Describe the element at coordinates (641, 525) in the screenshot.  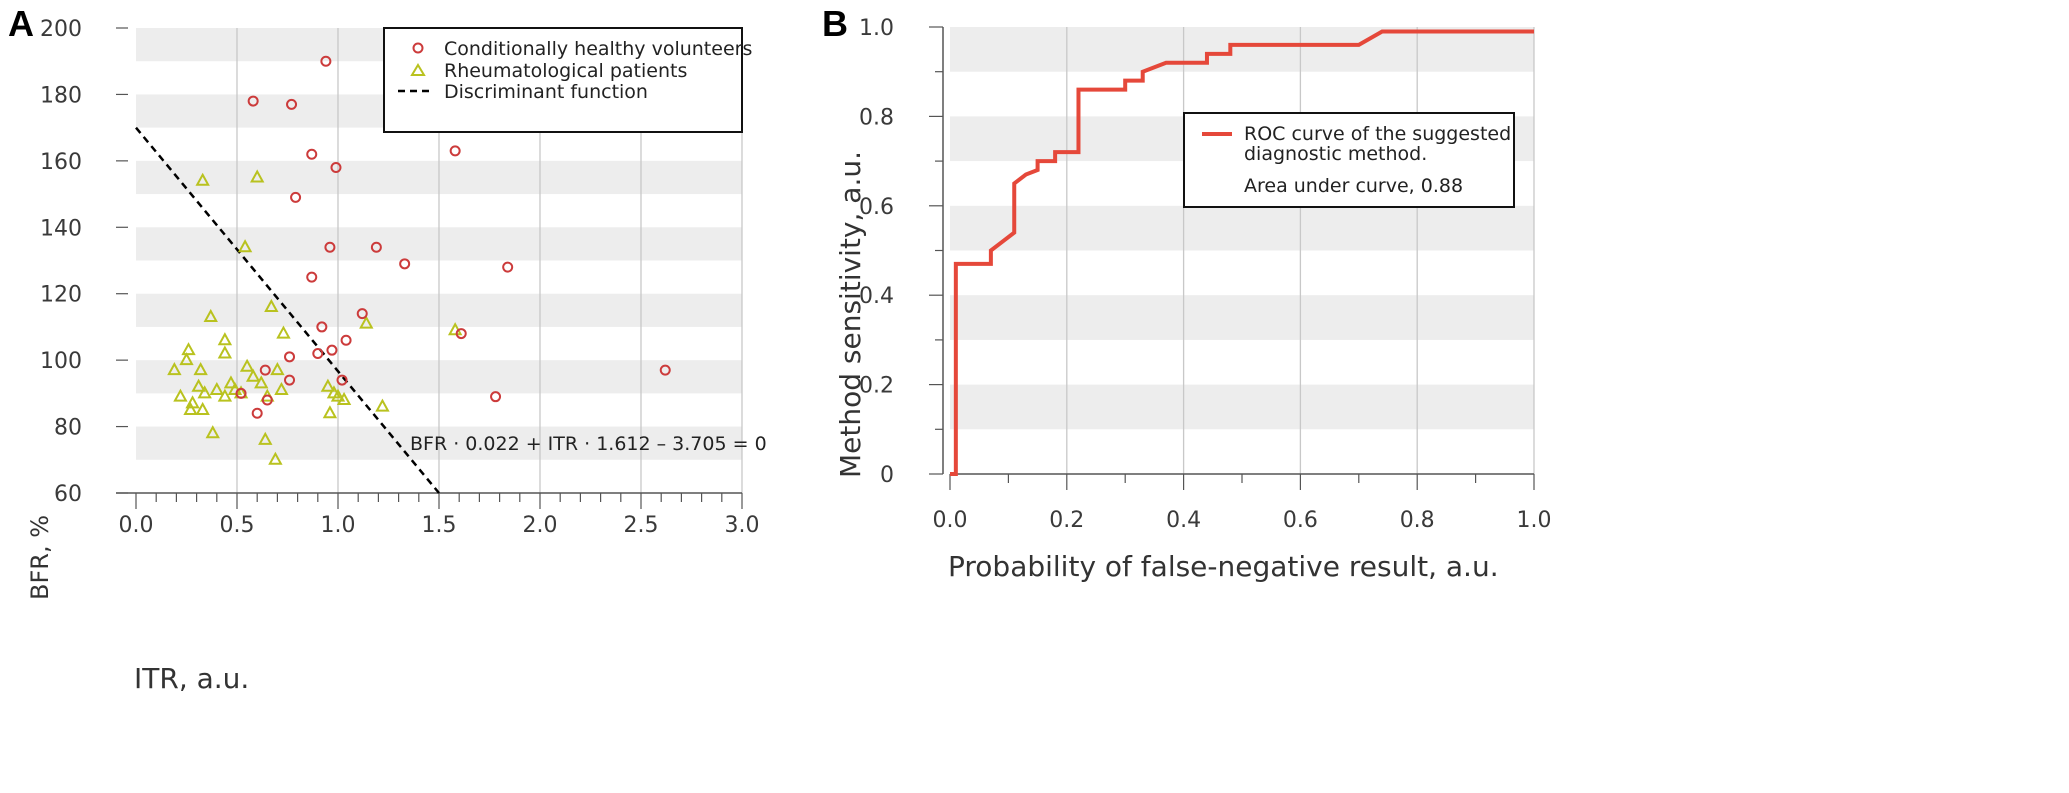
I see `panel-a-x-tick-label: 2.5` at that location.